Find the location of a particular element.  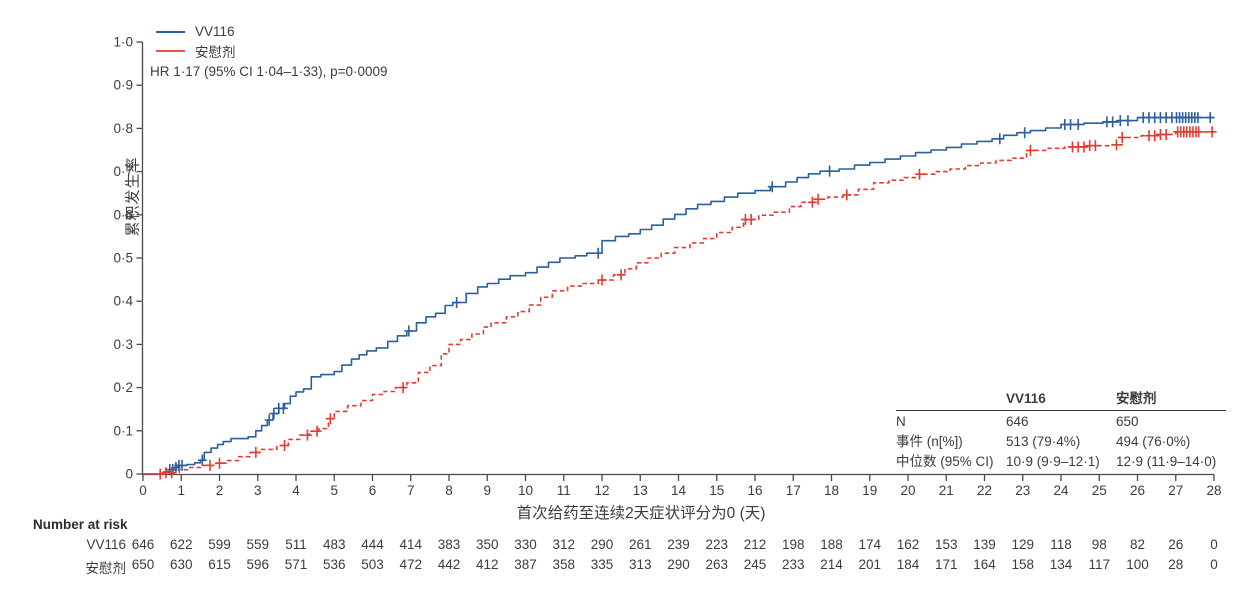

x-tick-label: 2 is located at coordinates (220, 490).